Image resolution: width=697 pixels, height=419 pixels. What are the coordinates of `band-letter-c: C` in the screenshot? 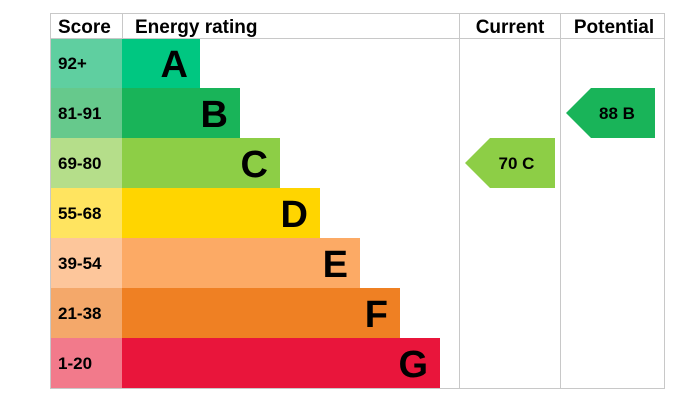 It's located at (254, 165).